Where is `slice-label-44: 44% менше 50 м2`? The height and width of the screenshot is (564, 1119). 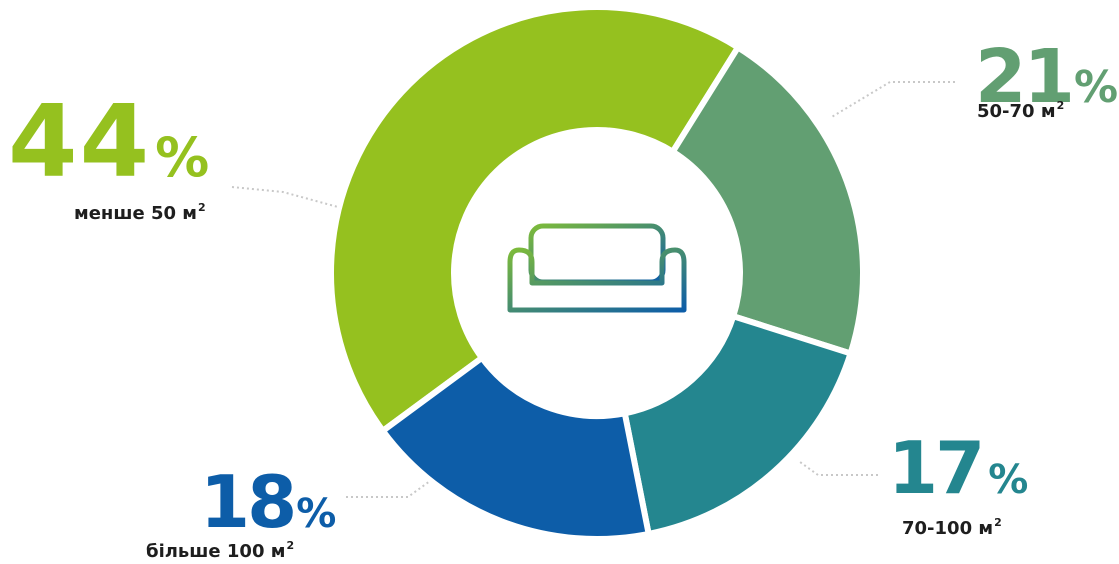
slice-label-44: 44% менше 50 м2 is located at coordinates (109, 153).